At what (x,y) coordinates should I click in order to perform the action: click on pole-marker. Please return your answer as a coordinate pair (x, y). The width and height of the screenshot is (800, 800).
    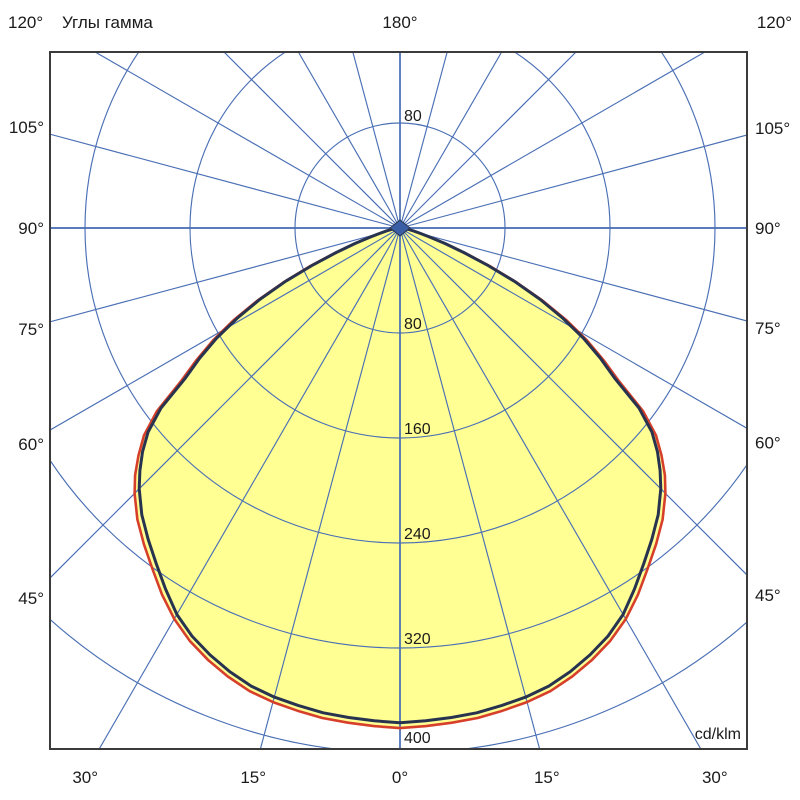
    Looking at the image, I should click on (400, 228).